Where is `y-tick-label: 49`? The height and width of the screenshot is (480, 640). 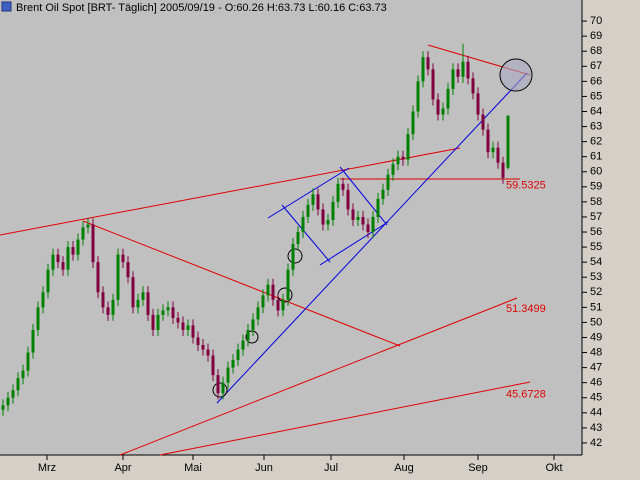 y-tick-label: 49 is located at coordinates (596, 337).